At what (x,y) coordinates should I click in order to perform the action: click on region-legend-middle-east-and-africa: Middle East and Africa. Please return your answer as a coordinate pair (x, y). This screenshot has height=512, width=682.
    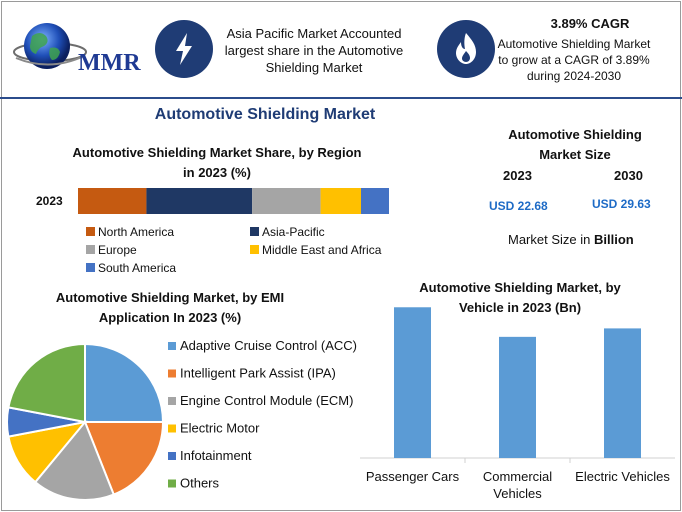
    Looking at the image, I should click on (322, 250).